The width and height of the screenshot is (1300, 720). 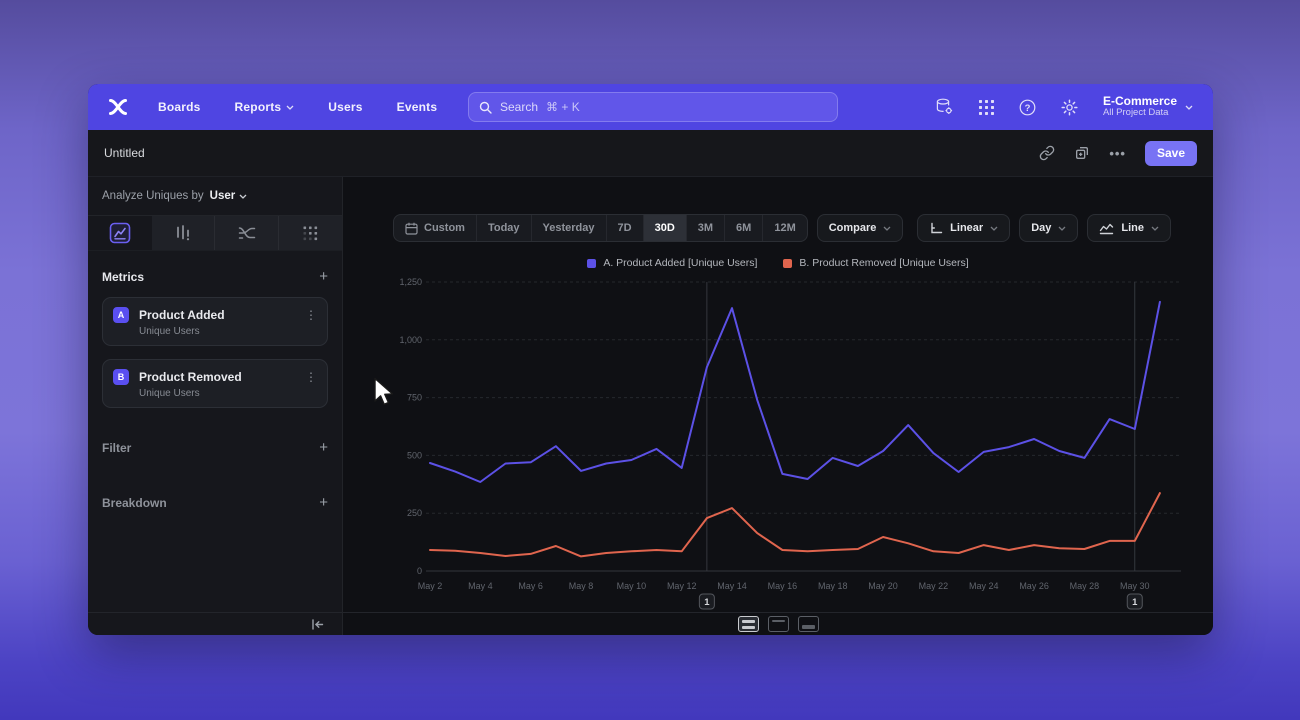 What do you see at coordinates (653, 107) in the screenshot?
I see `search-input: Search ⌘ + K` at bounding box center [653, 107].